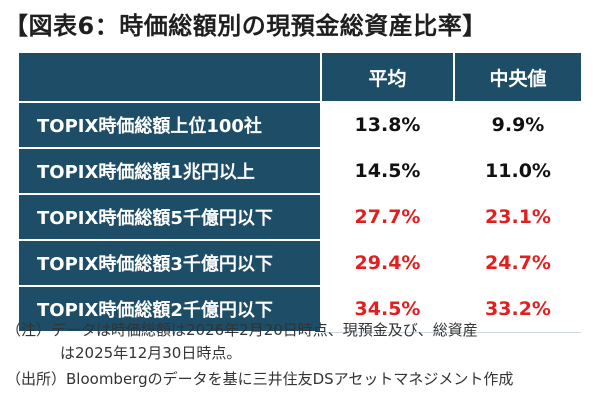 Image resolution: width=600 pixels, height=402 pixels. What do you see at coordinates (387, 309) in the screenshot?
I see `cell-mean: 34.5%` at bounding box center [387, 309].